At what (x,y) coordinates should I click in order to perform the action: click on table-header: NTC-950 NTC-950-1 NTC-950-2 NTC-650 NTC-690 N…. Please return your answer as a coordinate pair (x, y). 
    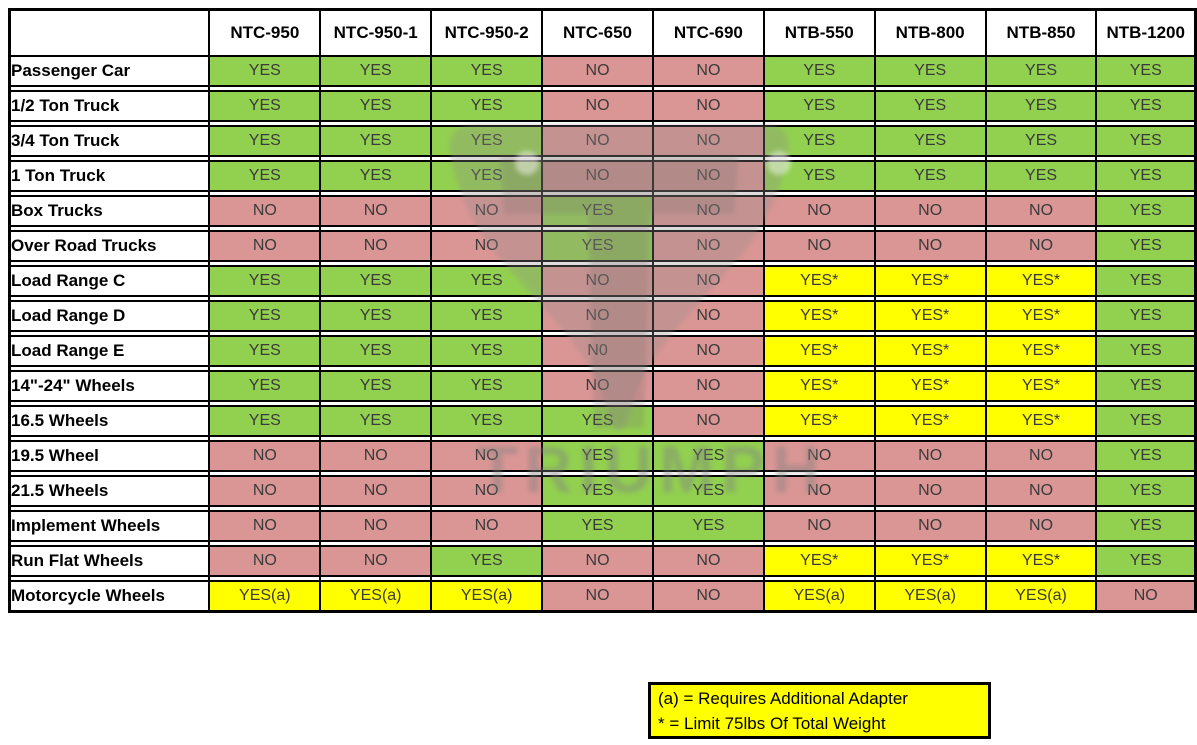
    Looking at the image, I should click on (602, 32).